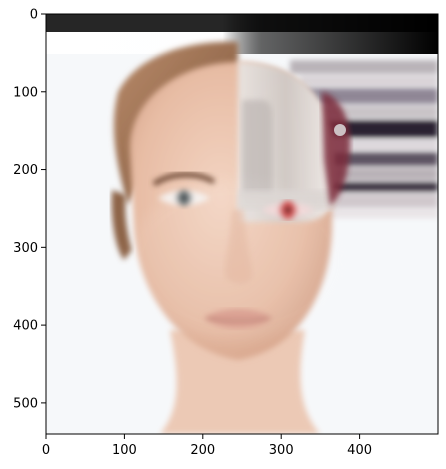 Image resolution: width=446 pixels, height=469 pixels. Describe the element at coordinates (25, 326) in the screenshot. I see `y-tick-label: 400` at that location.